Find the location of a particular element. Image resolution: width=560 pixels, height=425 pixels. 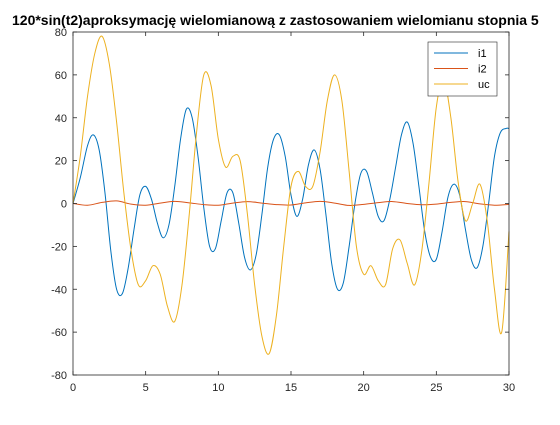

x-tick-label: 5 is located at coordinates (146, 388).